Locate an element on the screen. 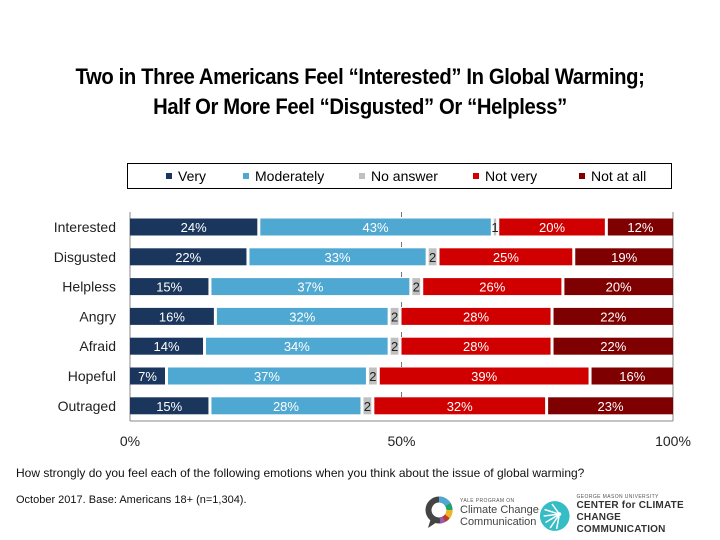  bar-outraged-not-very is located at coordinates (460, 406).